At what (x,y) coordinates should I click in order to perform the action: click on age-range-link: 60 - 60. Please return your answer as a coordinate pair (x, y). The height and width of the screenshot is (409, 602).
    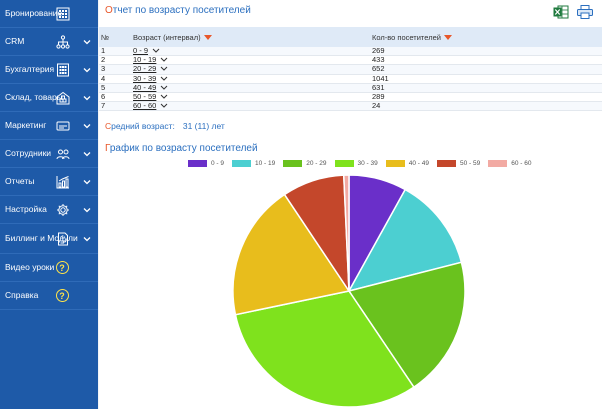
    Looking at the image, I should click on (145, 106).